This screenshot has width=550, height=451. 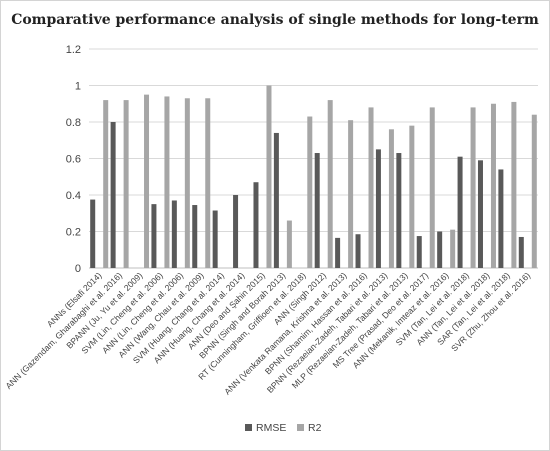 What do you see at coordinates (315, 428) in the screenshot?
I see `legend-label-r2: R2` at bounding box center [315, 428].